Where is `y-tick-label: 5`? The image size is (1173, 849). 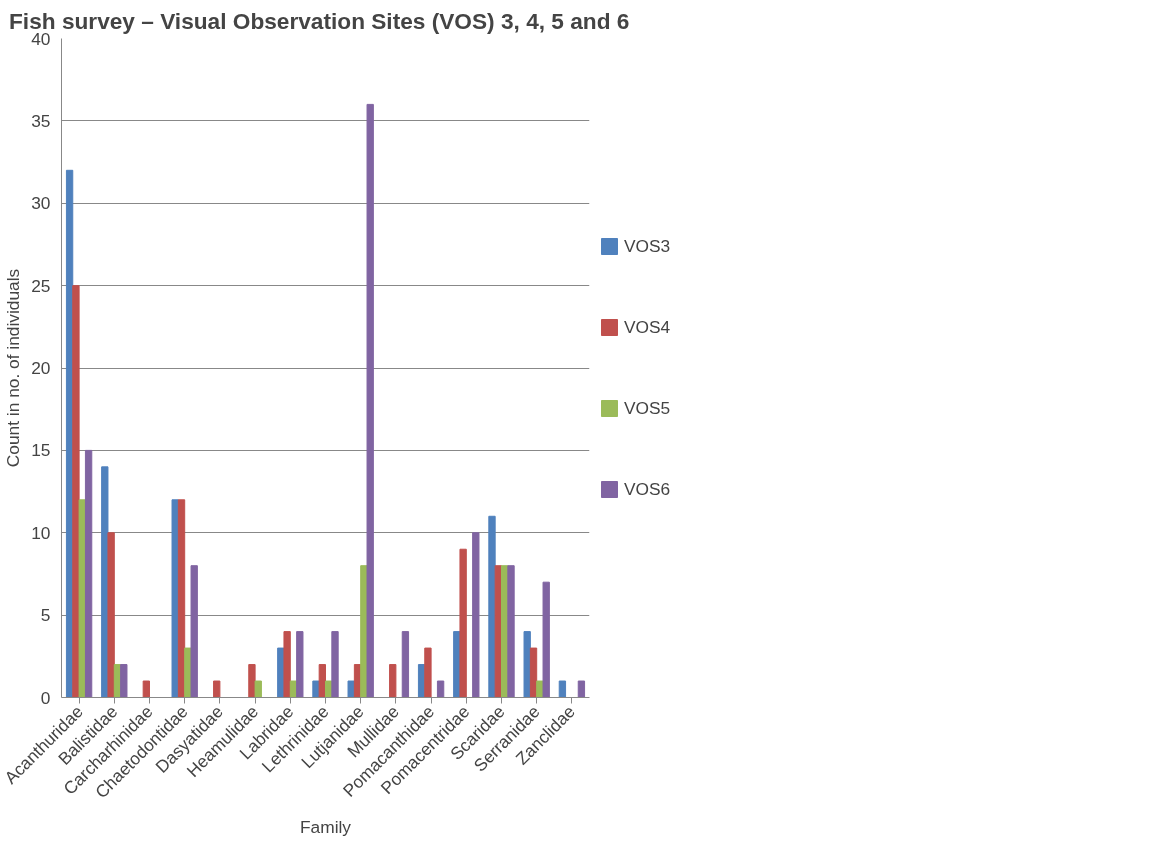 y-tick-label: 5 is located at coordinates (45, 615).